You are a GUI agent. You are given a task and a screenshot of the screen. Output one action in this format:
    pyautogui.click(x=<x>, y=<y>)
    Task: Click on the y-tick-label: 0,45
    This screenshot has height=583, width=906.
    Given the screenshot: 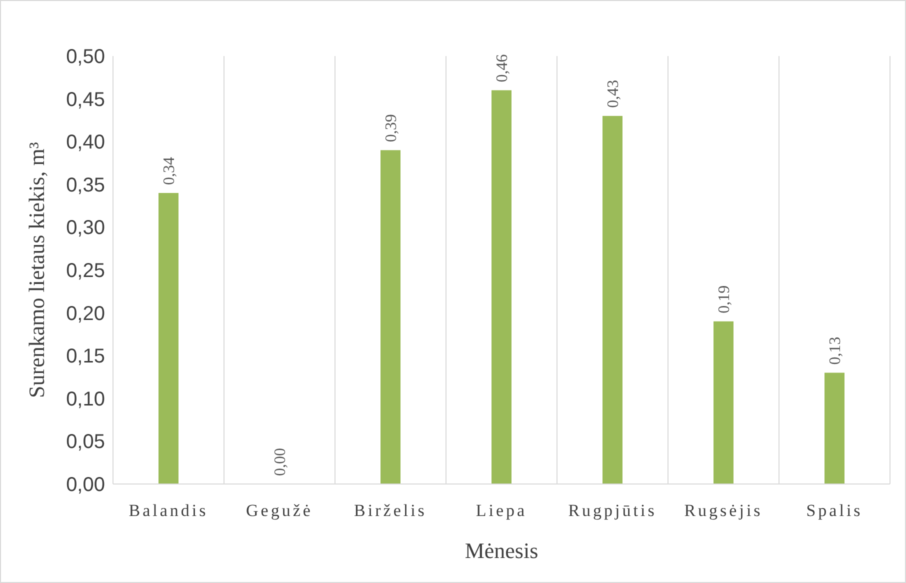 What is the action you would take?
    pyautogui.click(x=85, y=99)
    